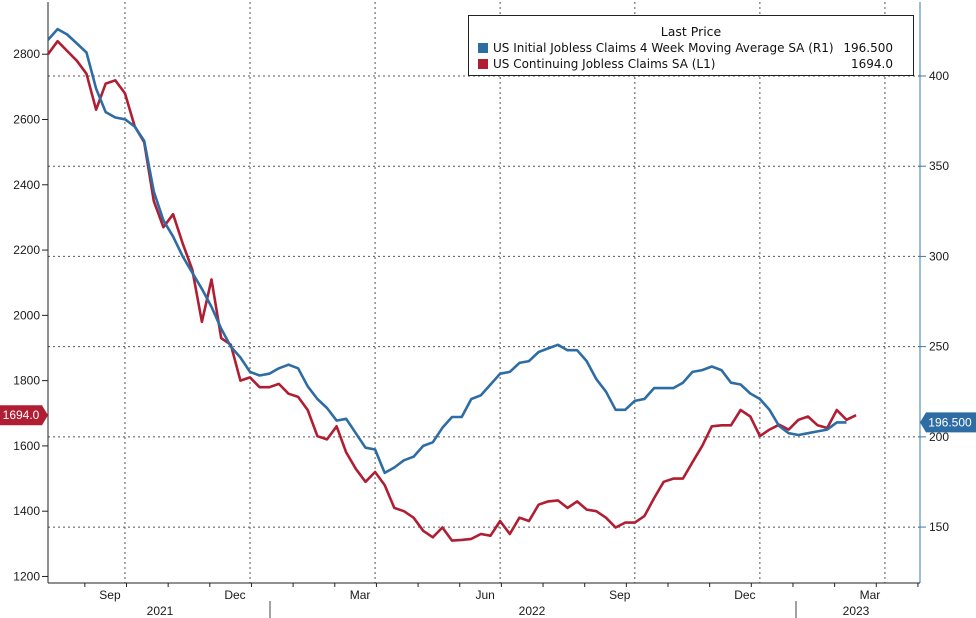  I want to click on x-month-label-5: Dec, so click(744, 595).